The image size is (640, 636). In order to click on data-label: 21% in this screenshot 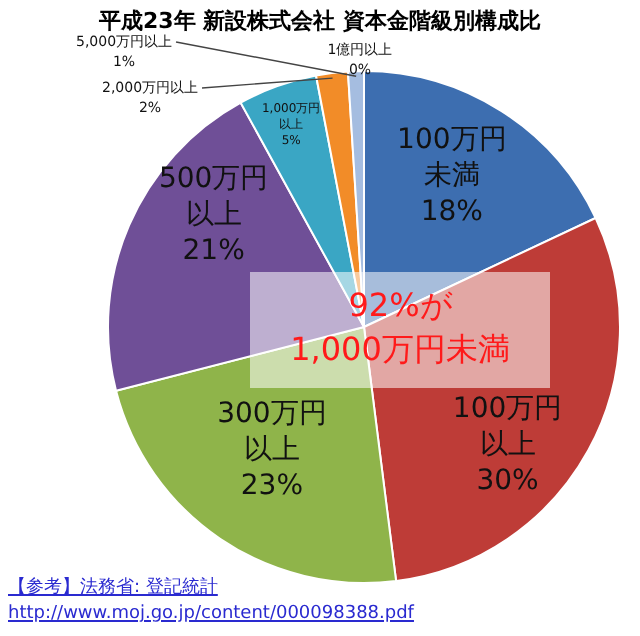, I will do `click(213, 251)`.